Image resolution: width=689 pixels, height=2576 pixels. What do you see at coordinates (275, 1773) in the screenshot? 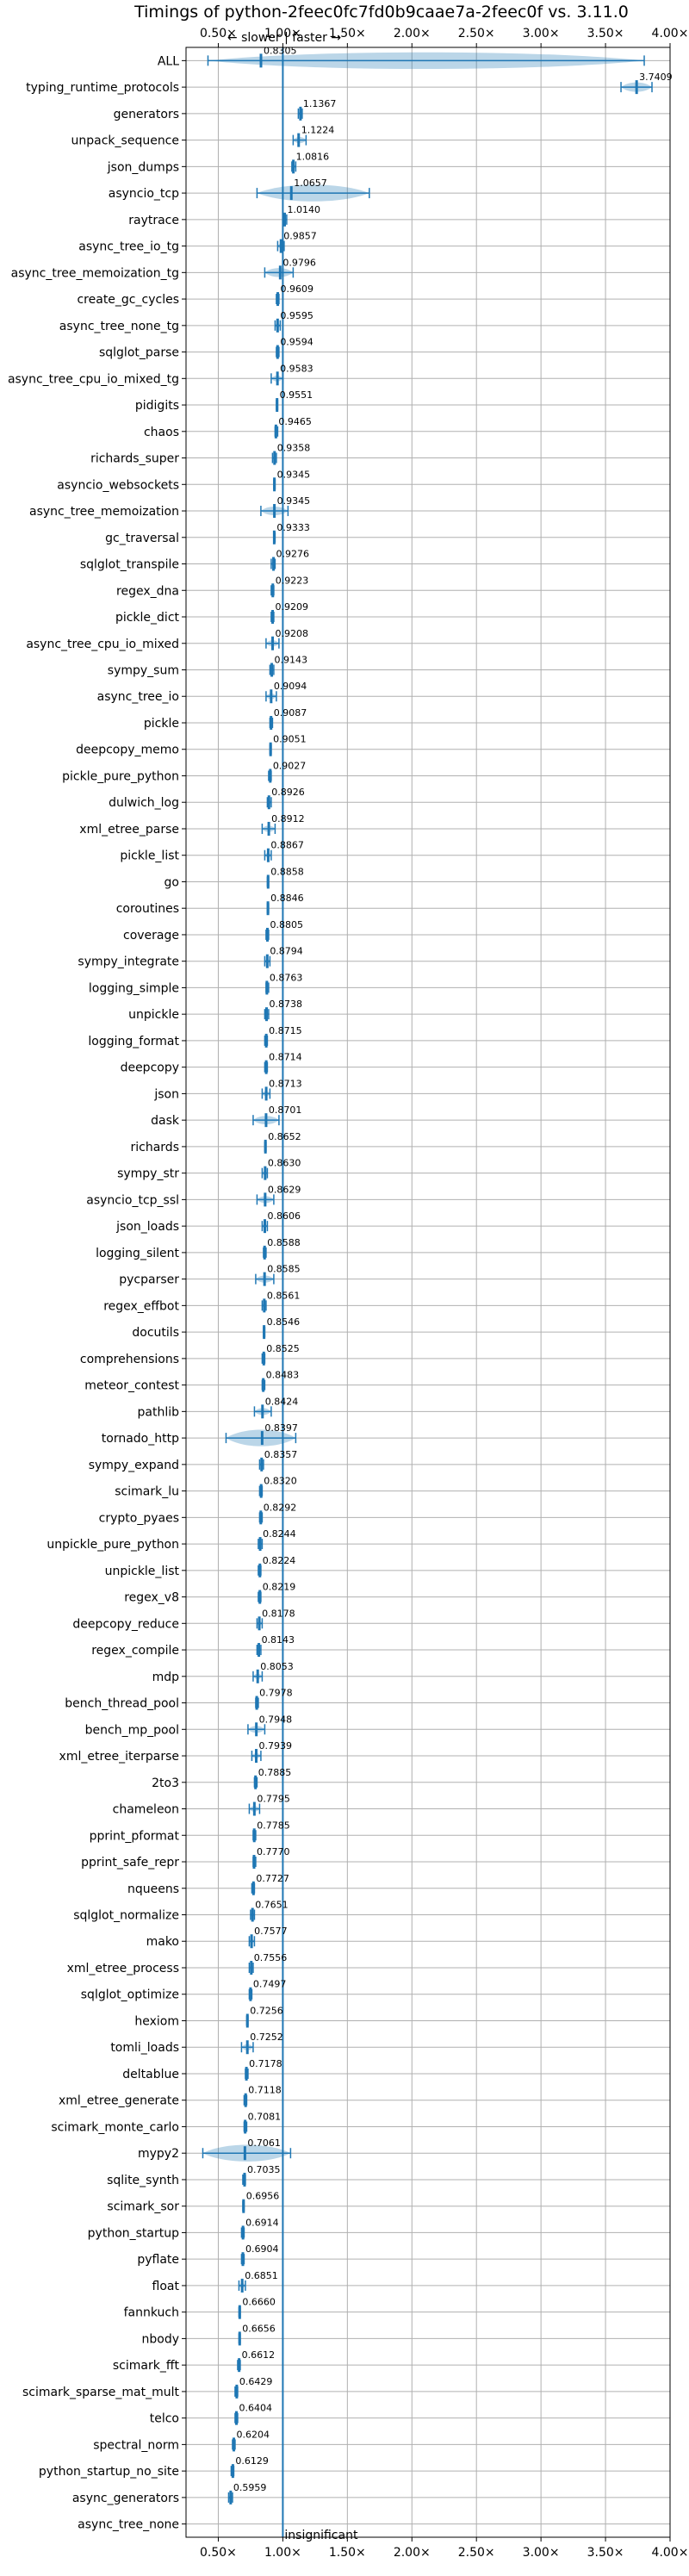
I see `value-label-65: 0.7885` at bounding box center [275, 1773].